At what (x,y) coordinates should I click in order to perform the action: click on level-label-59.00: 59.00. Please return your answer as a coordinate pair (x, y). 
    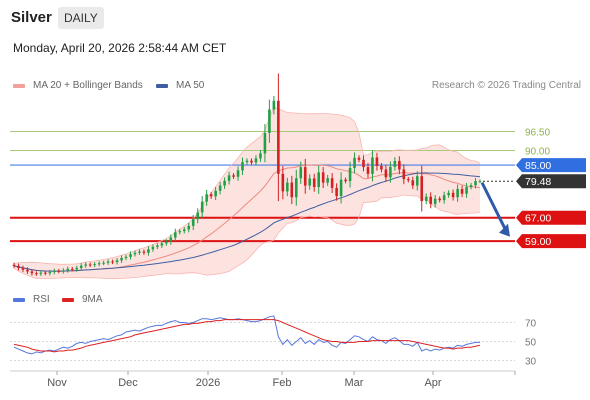
    Looking at the image, I should click on (538, 242).